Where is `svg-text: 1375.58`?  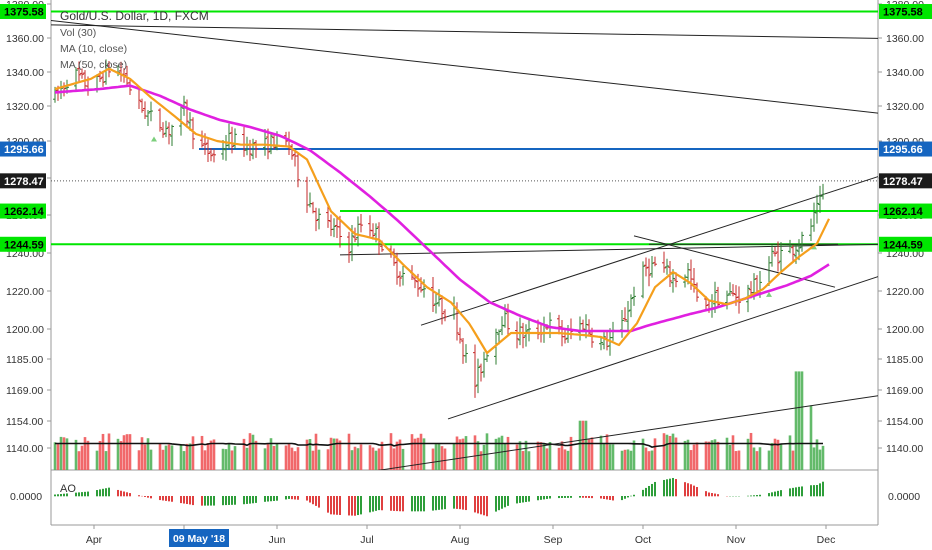
svg-text: 1375.58 is located at coordinates (903, 13).